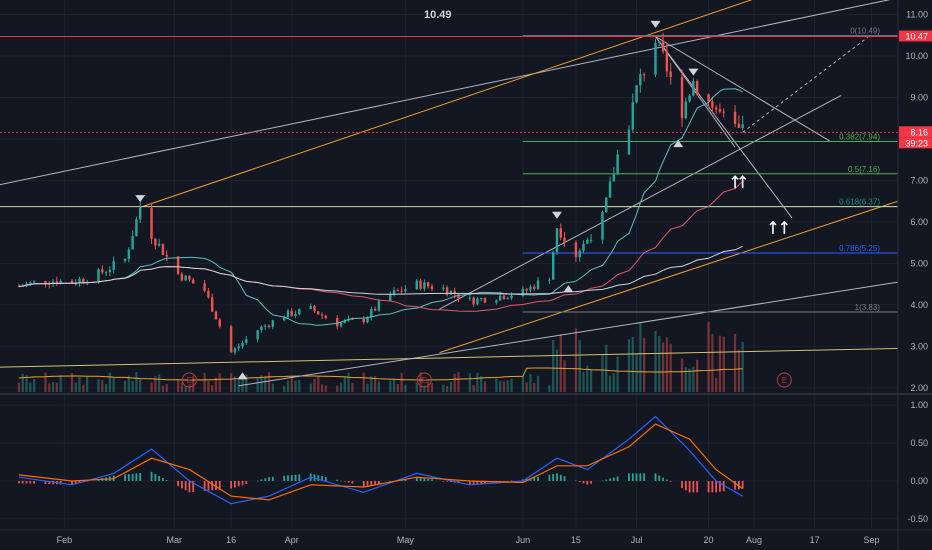 This screenshot has height=550, width=932. I want to click on macd-tick-label: 0.50, so click(919, 443).